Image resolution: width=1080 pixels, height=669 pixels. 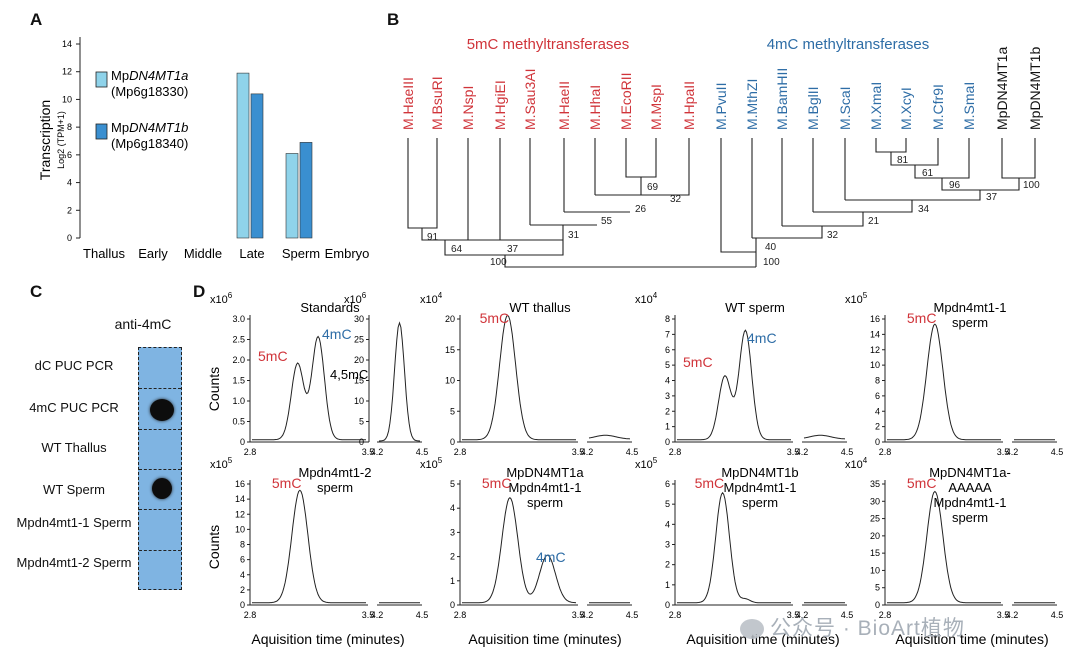 I want to click on bootstrap: 69, so click(x=653, y=187).